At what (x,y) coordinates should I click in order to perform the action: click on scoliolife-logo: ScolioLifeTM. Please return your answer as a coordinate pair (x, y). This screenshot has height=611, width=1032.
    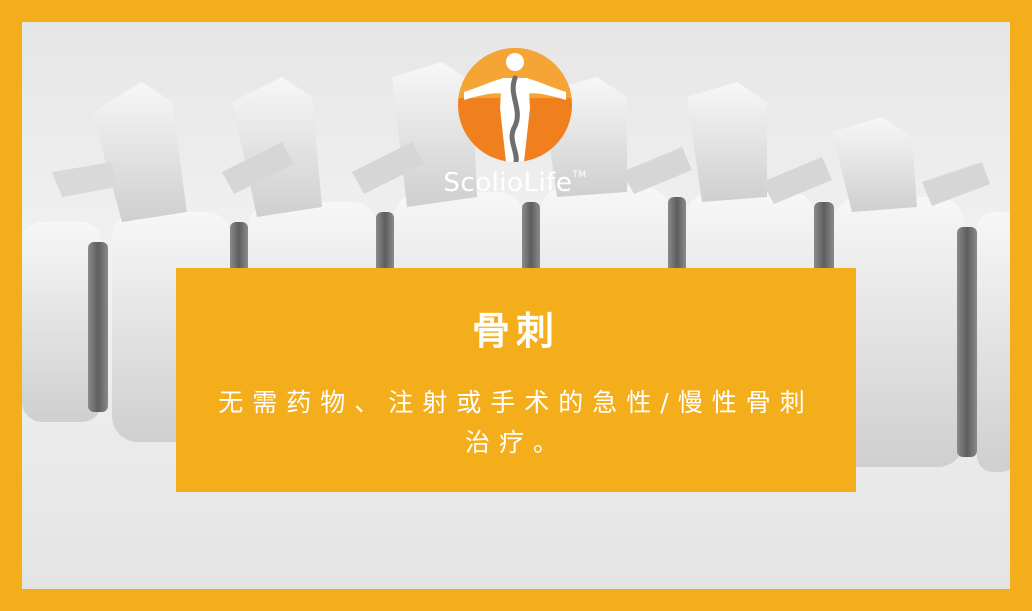
    Looking at the image, I should click on (515, 143).